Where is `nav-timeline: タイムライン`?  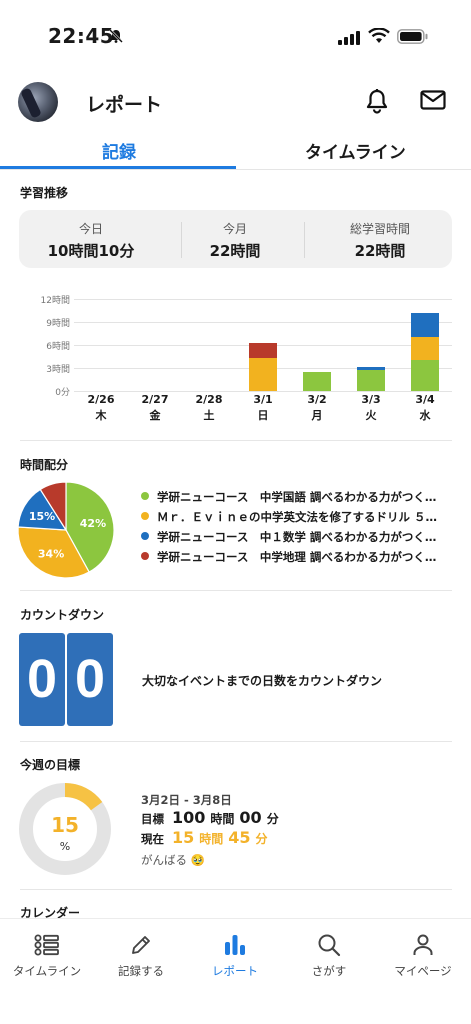
nav-timeline: タイムライン is located at coordinates (47, 955).